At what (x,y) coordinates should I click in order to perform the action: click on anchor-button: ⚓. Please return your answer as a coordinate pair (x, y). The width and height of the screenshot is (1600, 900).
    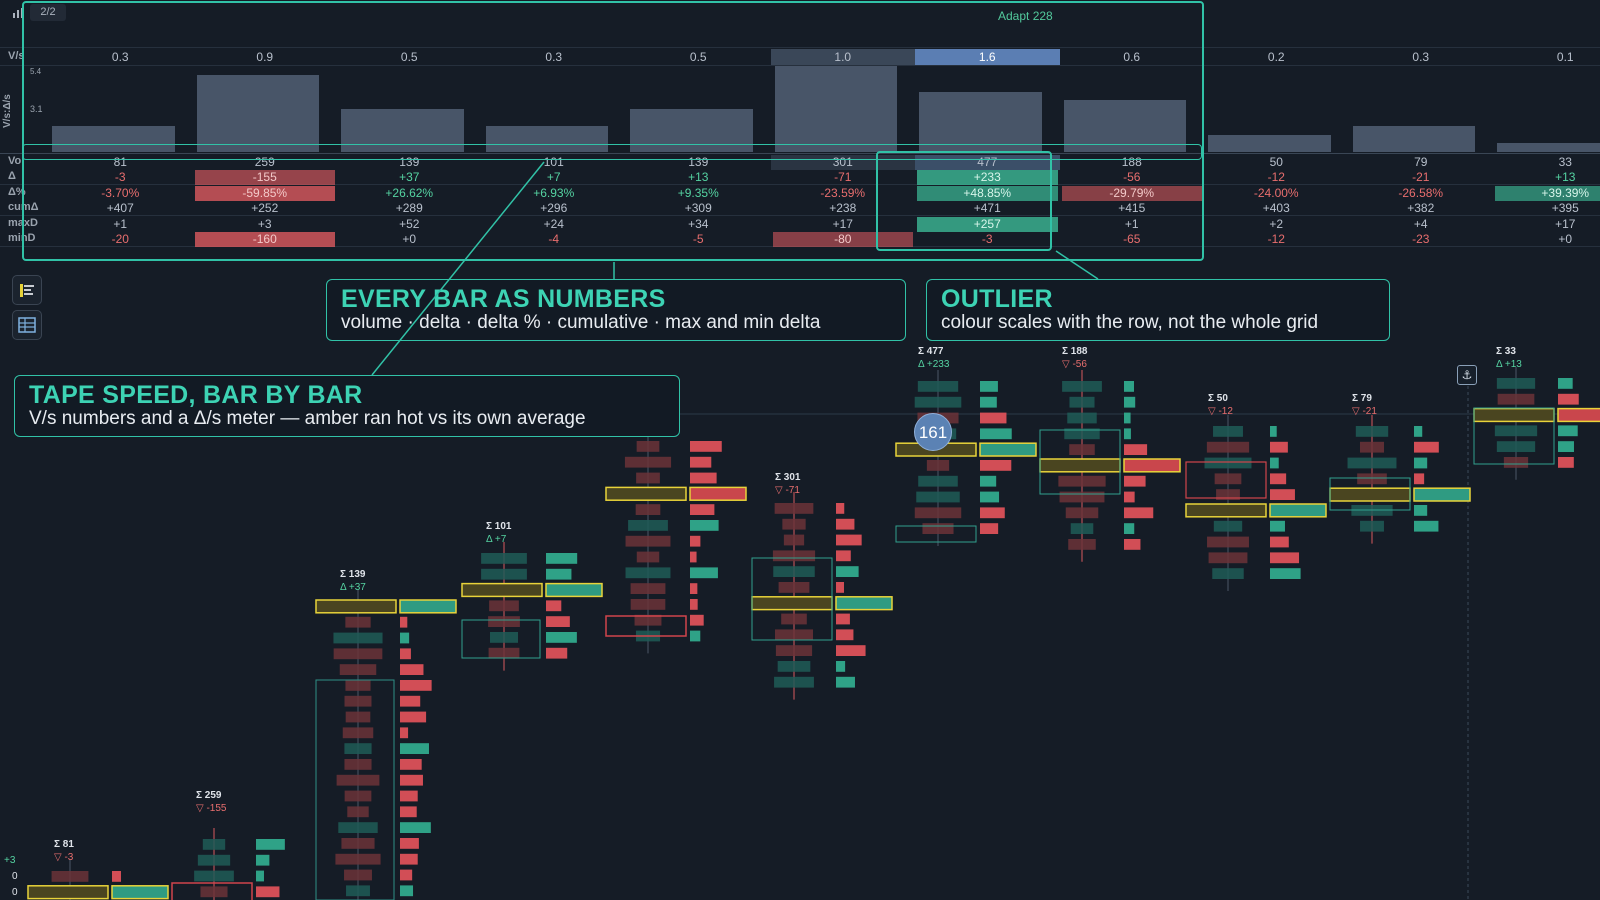
    Looking at the image, I should click on (1467, 375).